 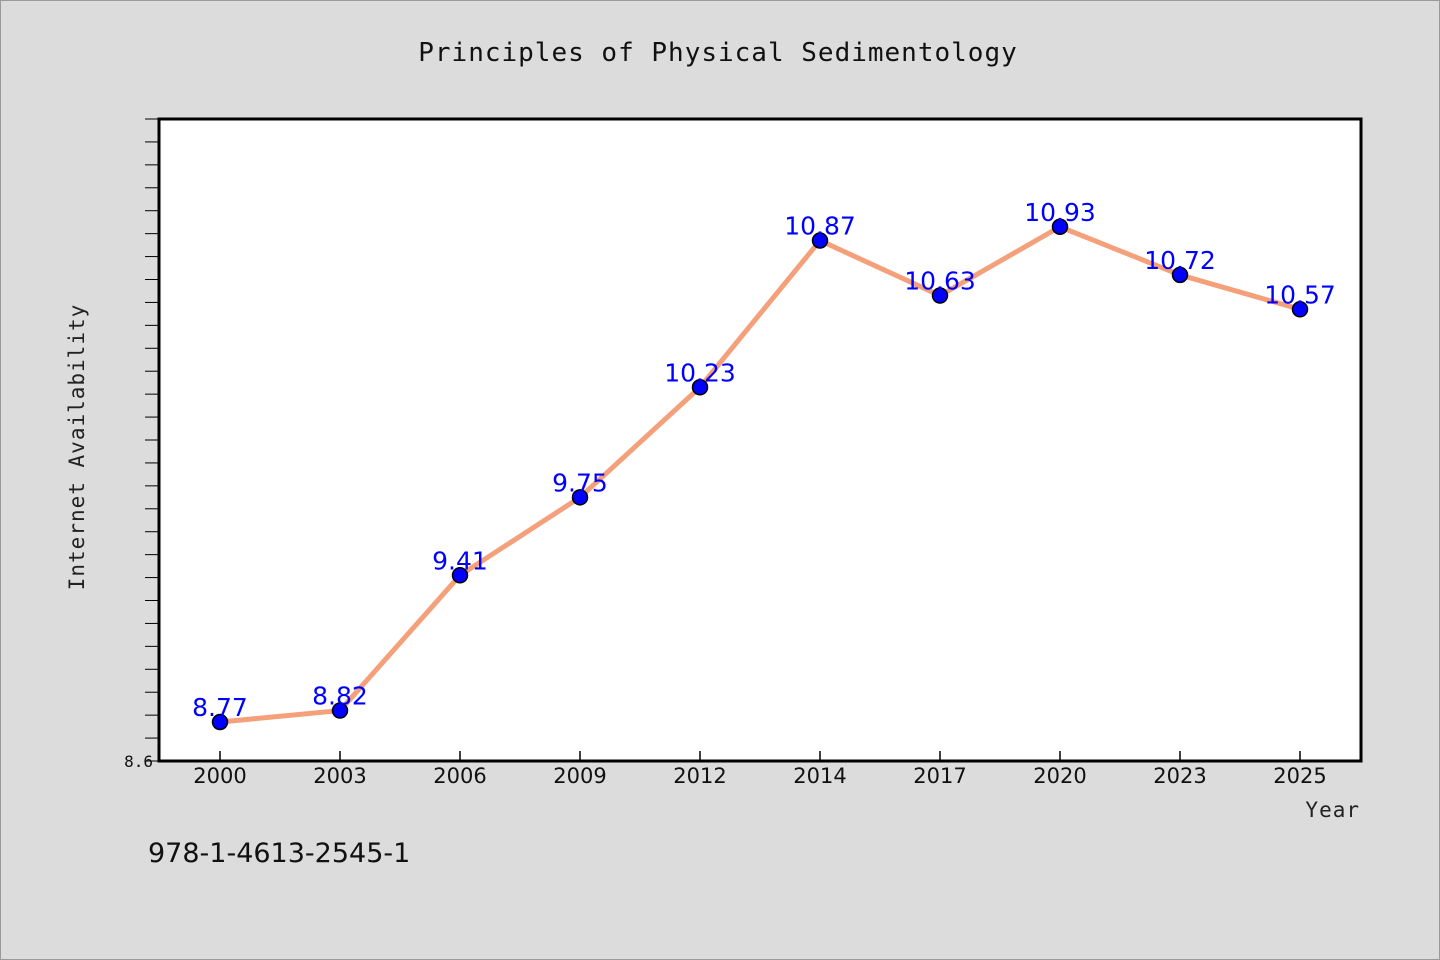 I want to click on x-axis-label: Year, so click(x=1332, y=810).